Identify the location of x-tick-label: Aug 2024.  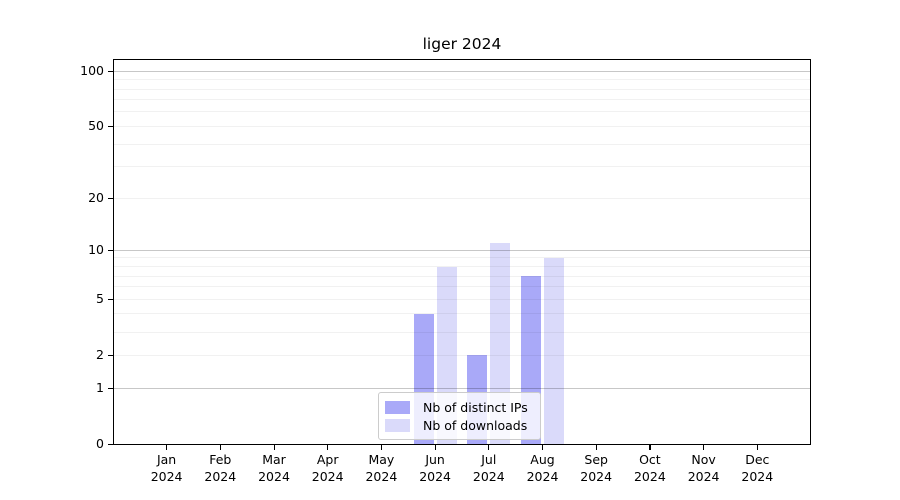
(542, 468).